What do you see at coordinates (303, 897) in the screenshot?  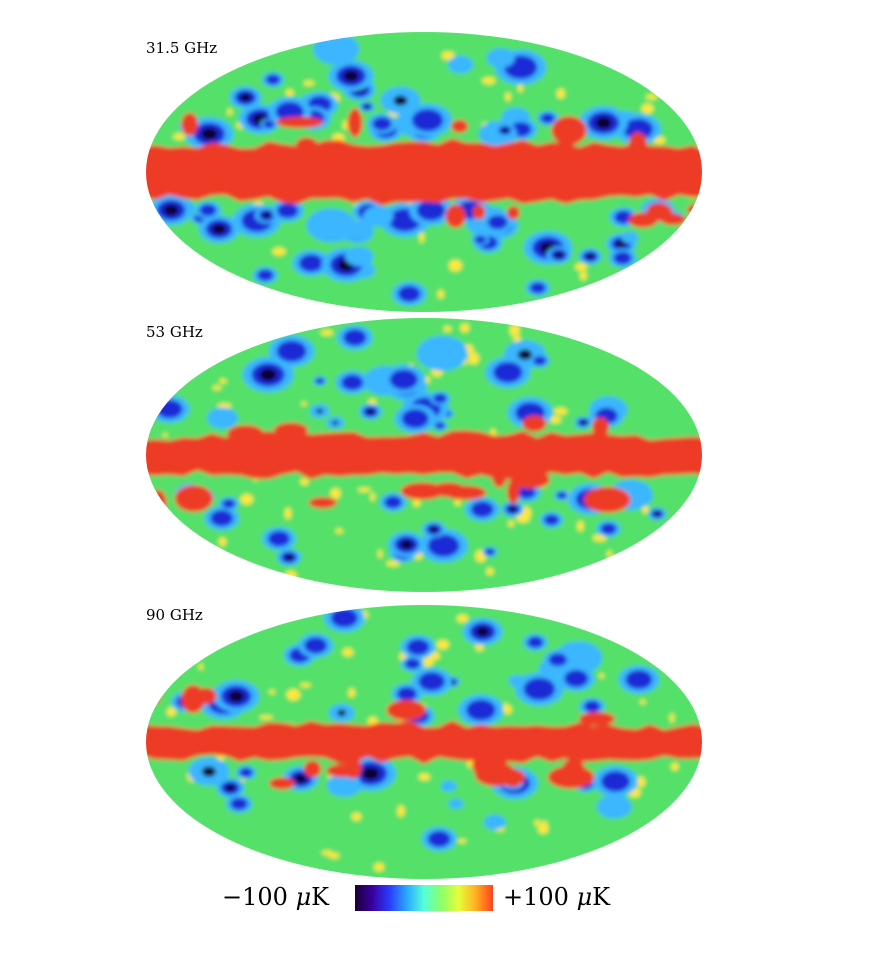 I see `colorbar-min-unit-mu: μ` at bounding box center [303, 897].